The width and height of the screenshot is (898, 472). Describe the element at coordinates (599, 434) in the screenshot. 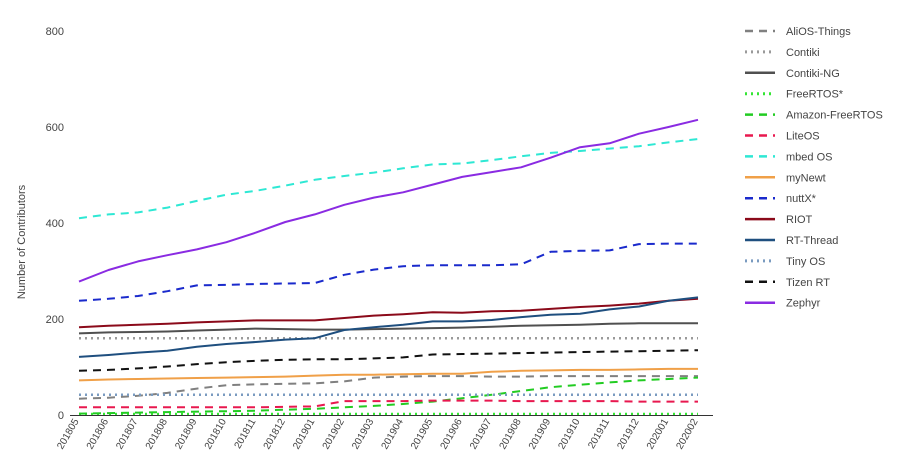

I see `x-tick-label: 201911` at that location.